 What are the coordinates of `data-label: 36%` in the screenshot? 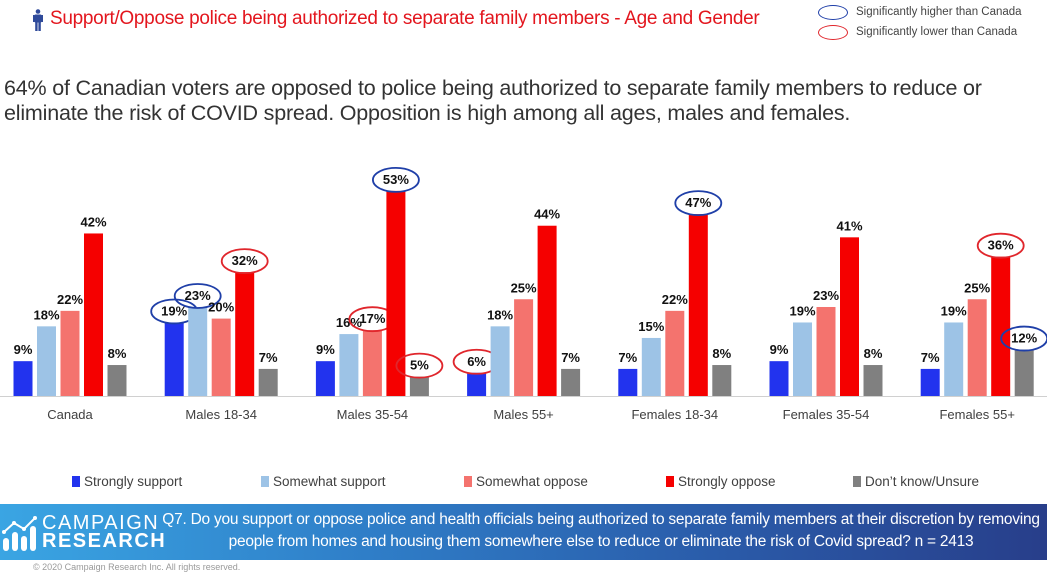 It's located at (1001, 245).